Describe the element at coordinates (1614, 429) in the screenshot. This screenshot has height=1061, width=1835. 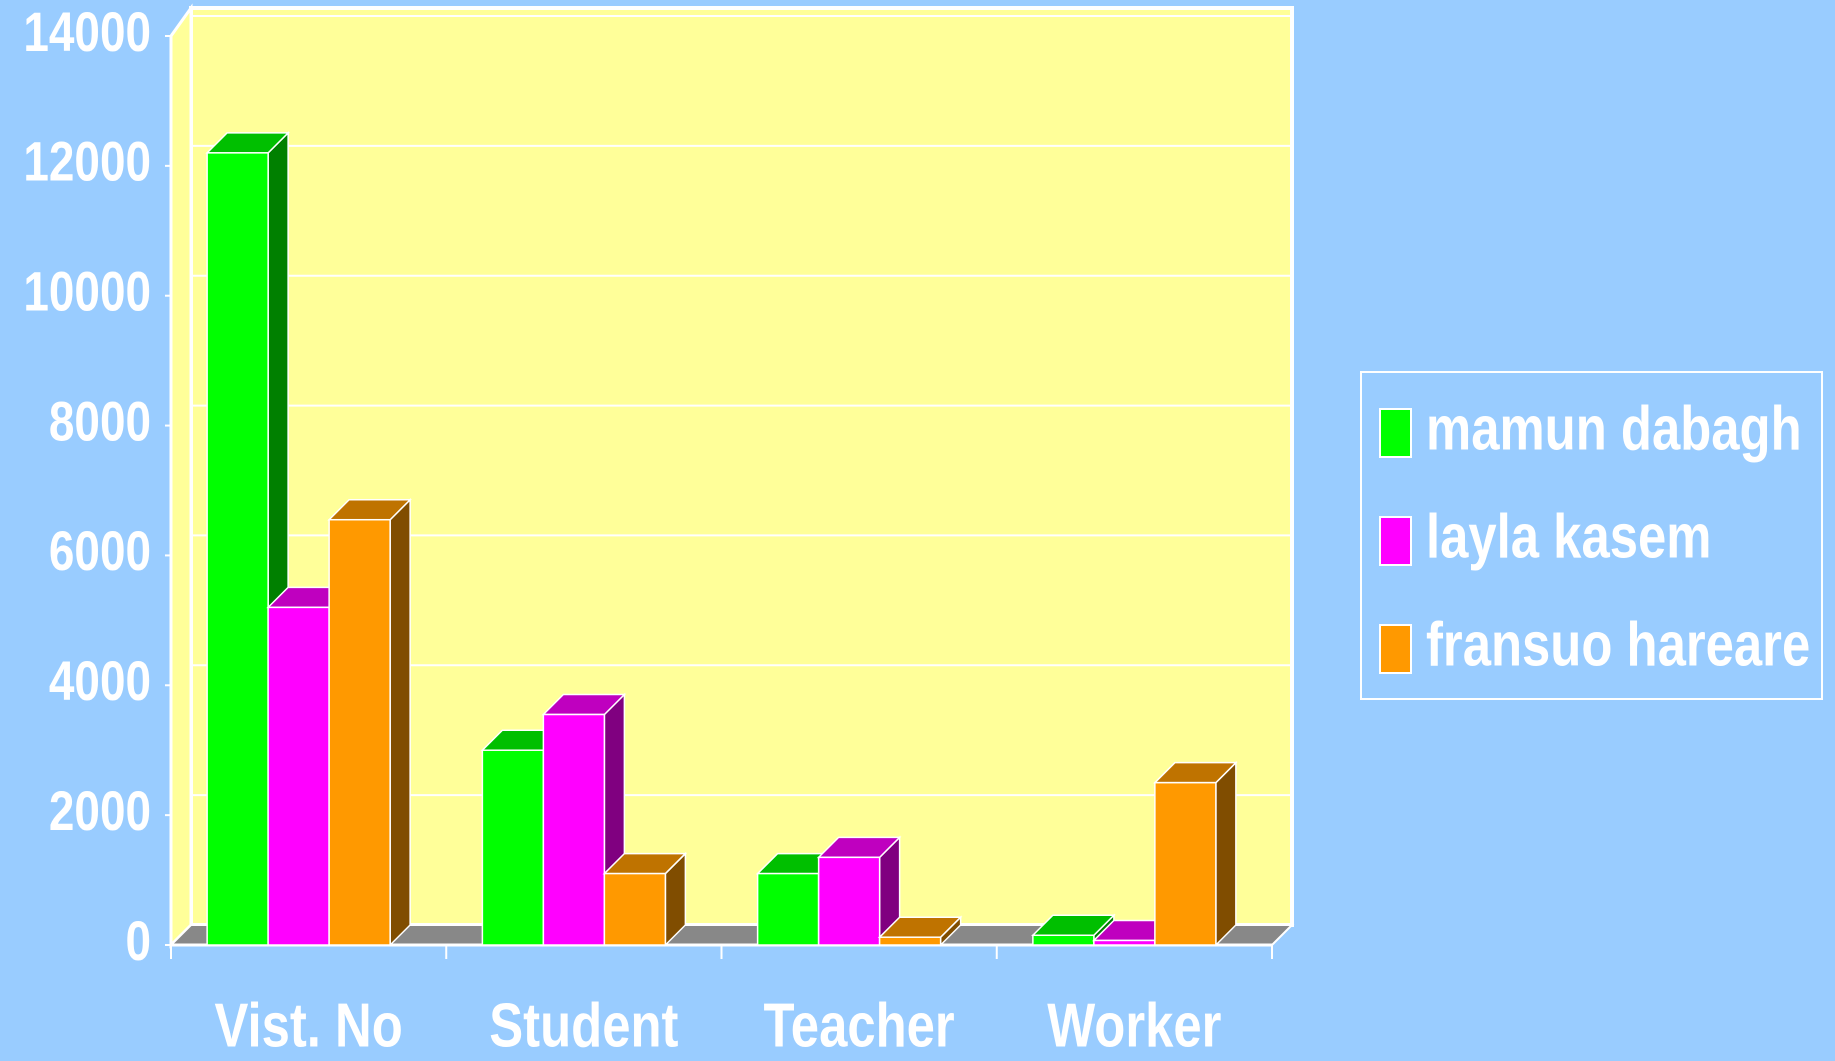
I see `legend-label: mamun dabagh` at that location.